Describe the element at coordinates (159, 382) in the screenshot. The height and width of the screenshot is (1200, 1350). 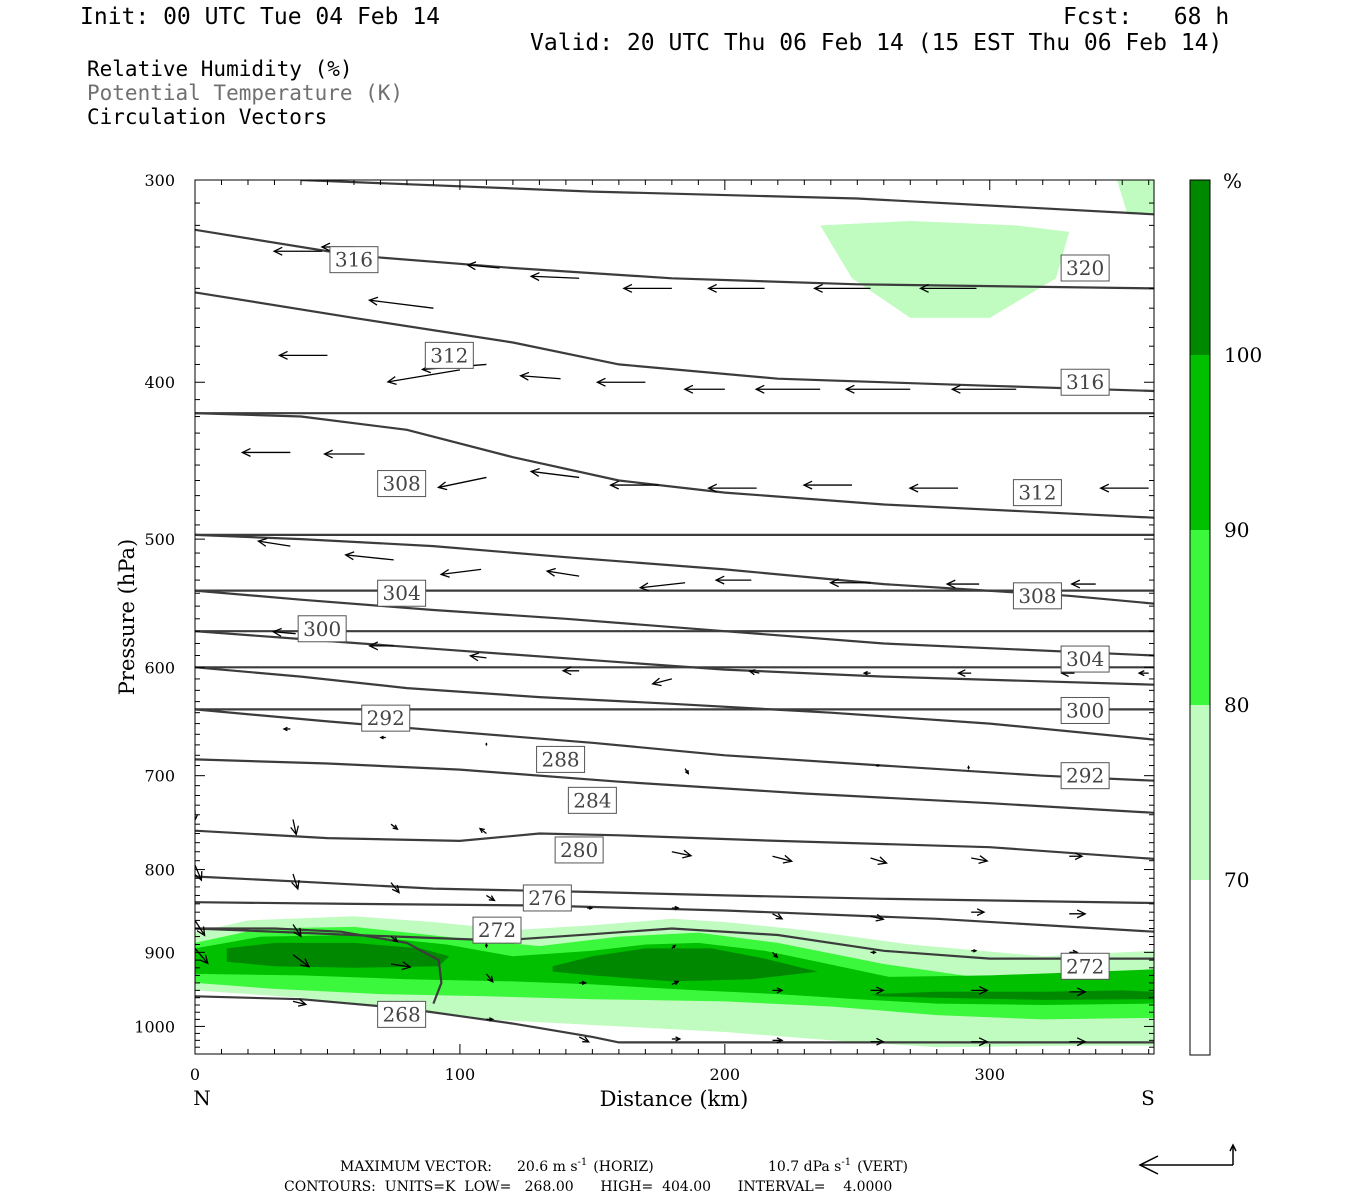
I see `y-tick-label: 400` at that location.